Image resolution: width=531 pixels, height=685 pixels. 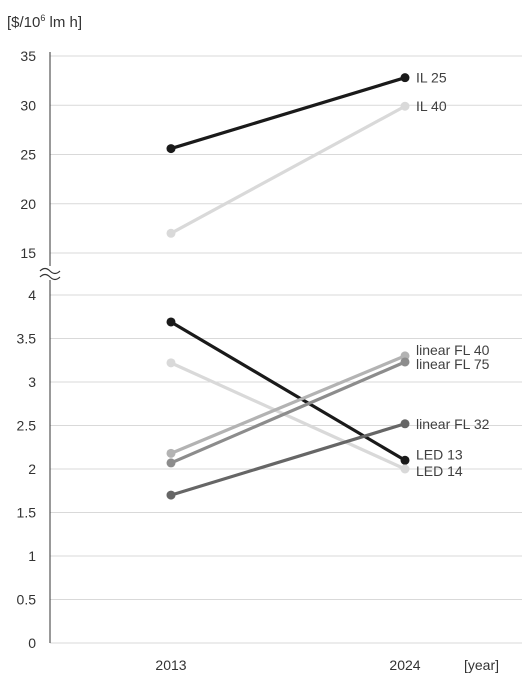 I want to click on y-axis-label-prefix: [$/10, so click(x=23, y=22).